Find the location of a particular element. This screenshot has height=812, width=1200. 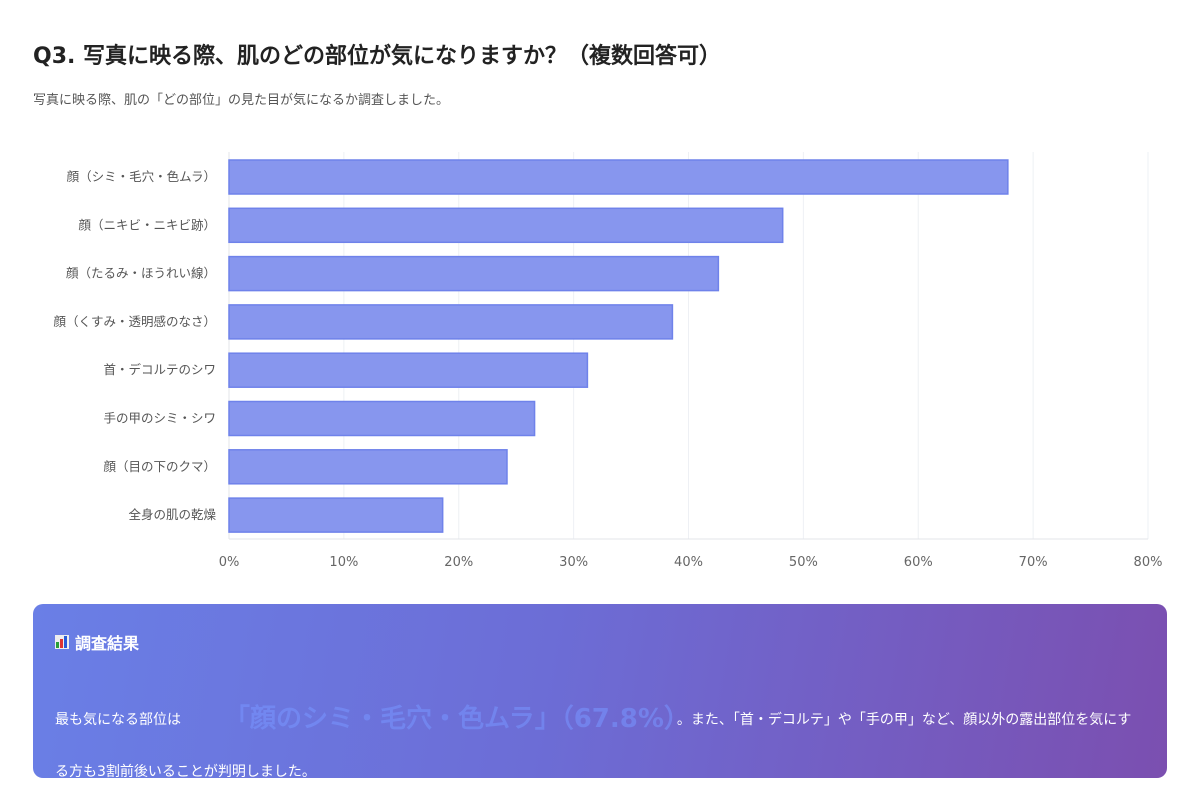

y-tick-label: 顔（たるみ・ほうれい線） is located at coordinates (141, 273).